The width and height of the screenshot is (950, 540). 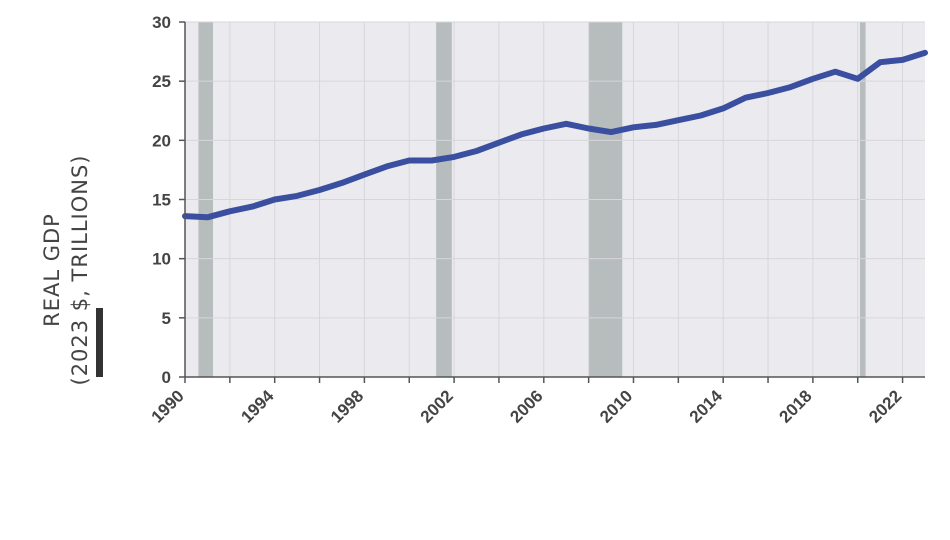 I want to click on x-tick-label: 2002, so click(x=437, y=406).